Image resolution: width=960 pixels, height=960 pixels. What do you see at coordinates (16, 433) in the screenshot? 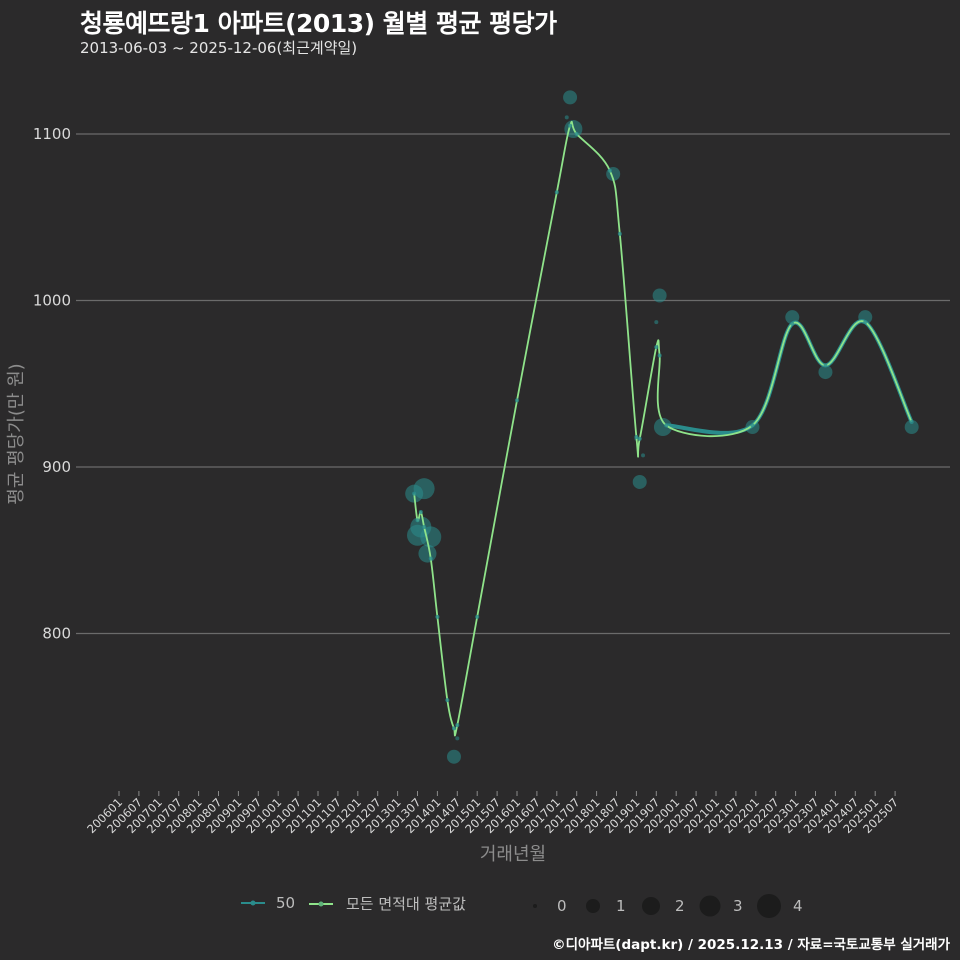
I see `y-axis-title: 평균 평당가(만 원)` at bounding box center [16, 433].